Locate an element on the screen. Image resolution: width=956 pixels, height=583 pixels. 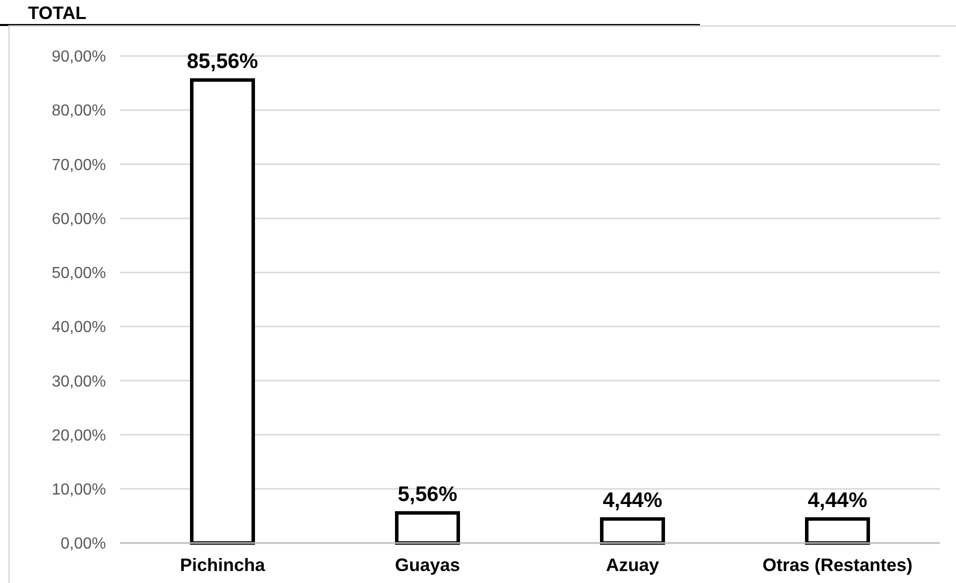
x-tick-label: Azuay is located at coordinates (633, 565).